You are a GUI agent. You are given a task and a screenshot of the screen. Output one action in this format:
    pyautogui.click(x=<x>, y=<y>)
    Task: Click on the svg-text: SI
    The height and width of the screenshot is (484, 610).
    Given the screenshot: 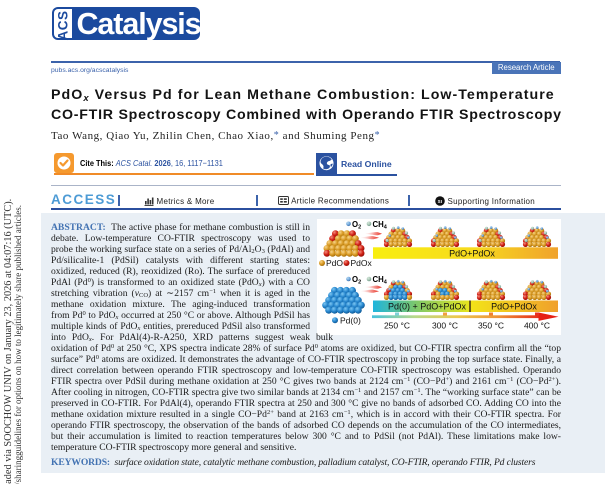 What is the action you would take?
    pyautogui.click(x=440, y=200)
    